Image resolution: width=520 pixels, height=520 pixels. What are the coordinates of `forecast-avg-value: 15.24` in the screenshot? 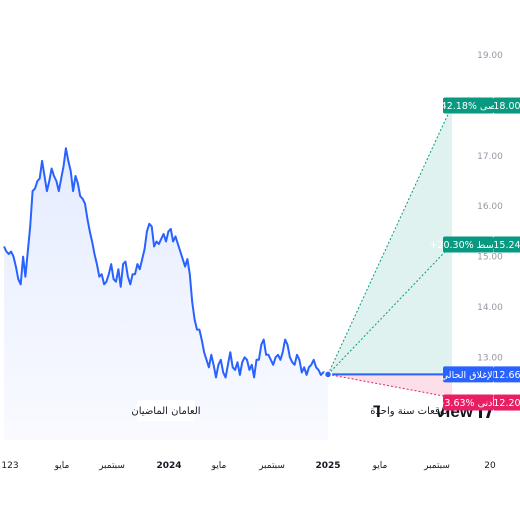 It's located at (506, 245).